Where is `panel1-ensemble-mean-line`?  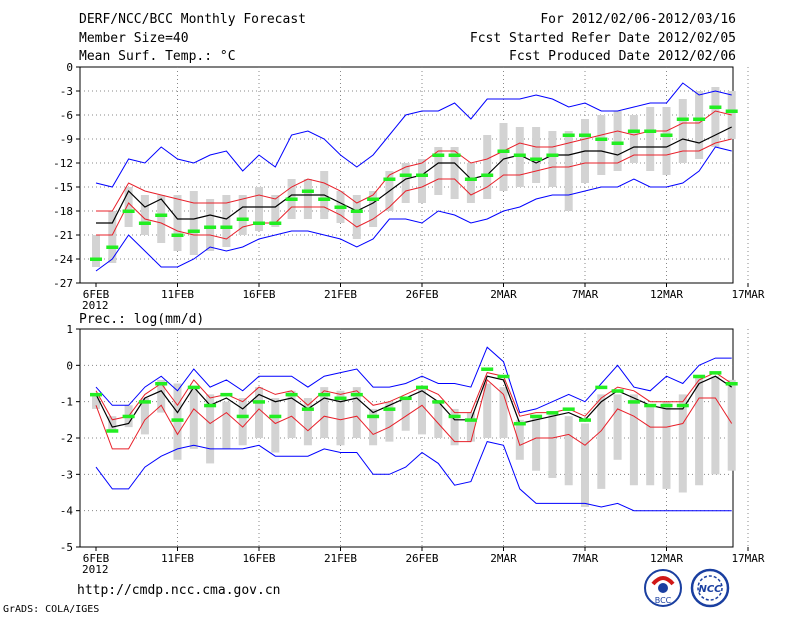
panel1-ensemble-mean-line is located at coordinates (414, 175).